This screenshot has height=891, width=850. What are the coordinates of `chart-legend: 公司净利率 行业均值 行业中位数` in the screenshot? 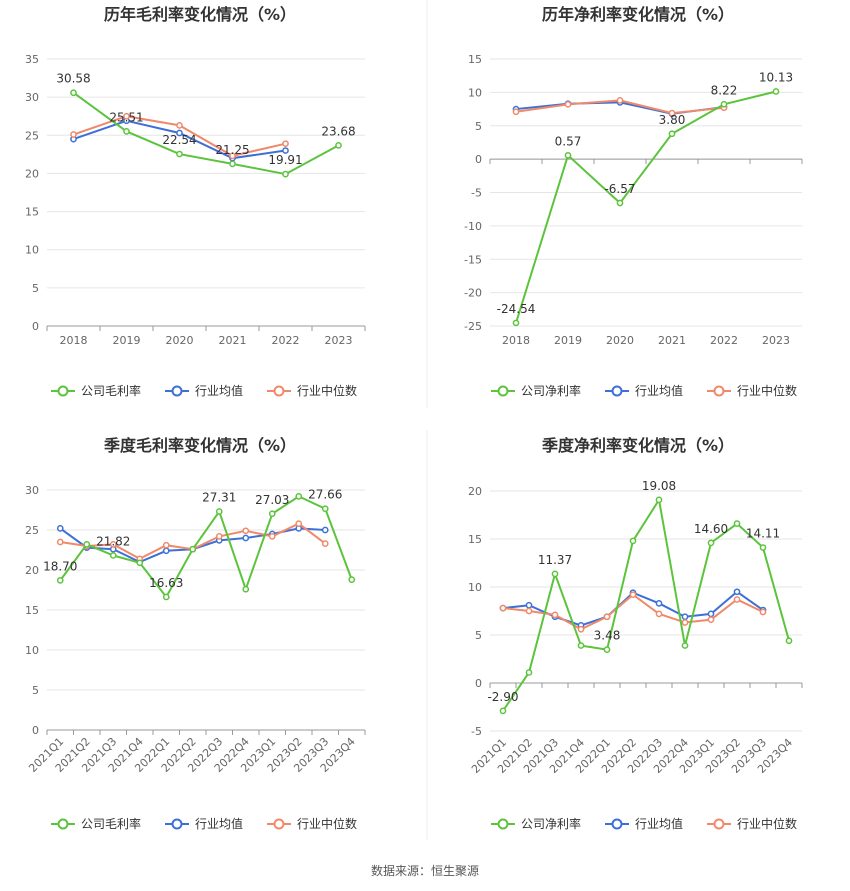 It's located at (644, 823).